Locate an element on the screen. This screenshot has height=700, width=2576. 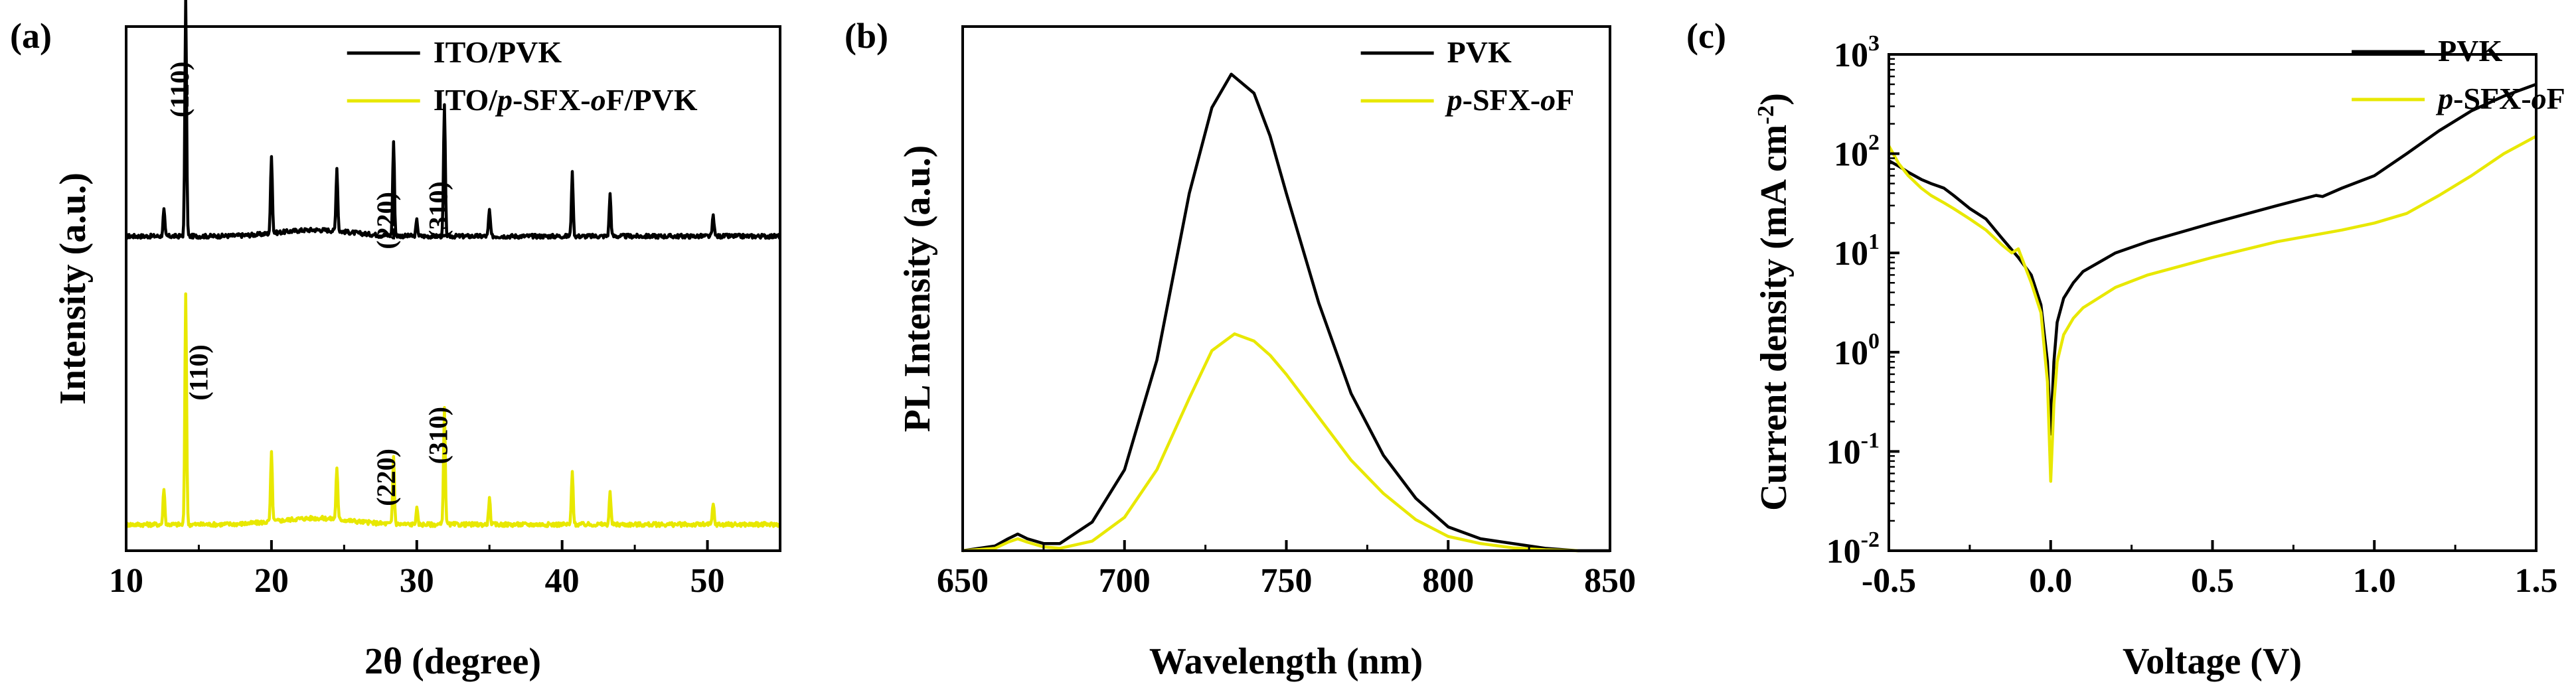
x-tick-label-c: -0.5 is located at coordinates (1889, 581).